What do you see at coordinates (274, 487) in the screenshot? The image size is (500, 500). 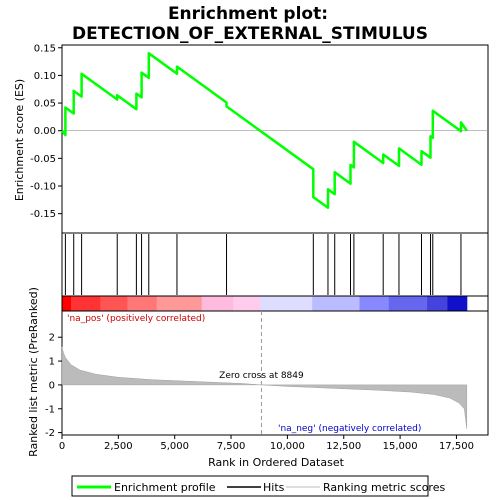 I see `legend-label-hits: Hits` at bounding box center [274, 487].